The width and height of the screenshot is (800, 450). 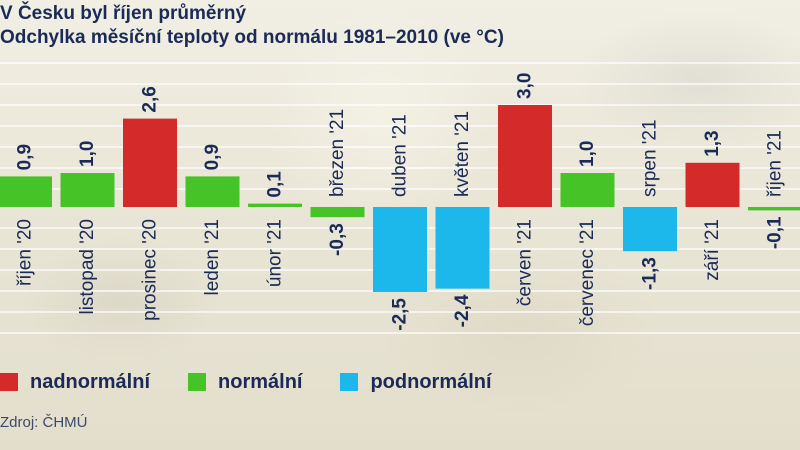 I want to click on legend-swatch-podnormalni, so click(x=349, y=382).